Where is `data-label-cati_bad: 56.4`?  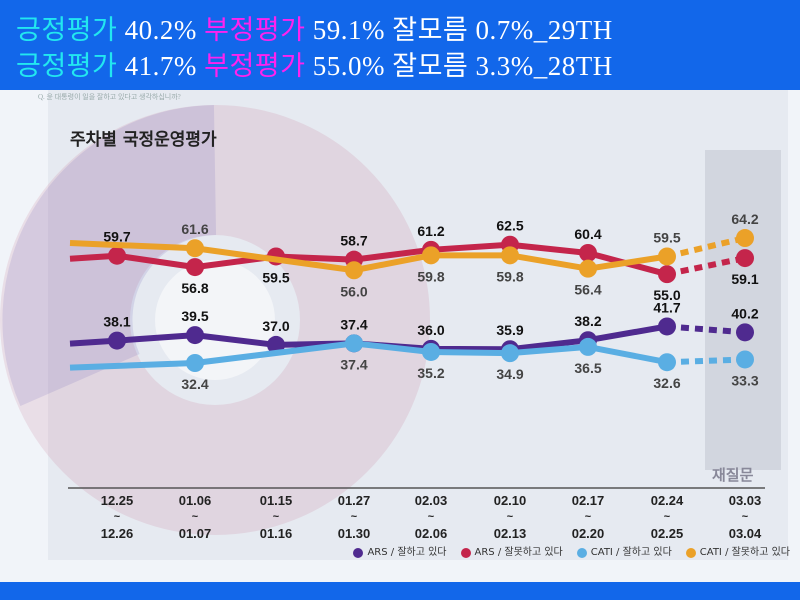 data-label-cati_bad: 56.4 is located at coordinates (587, 290).